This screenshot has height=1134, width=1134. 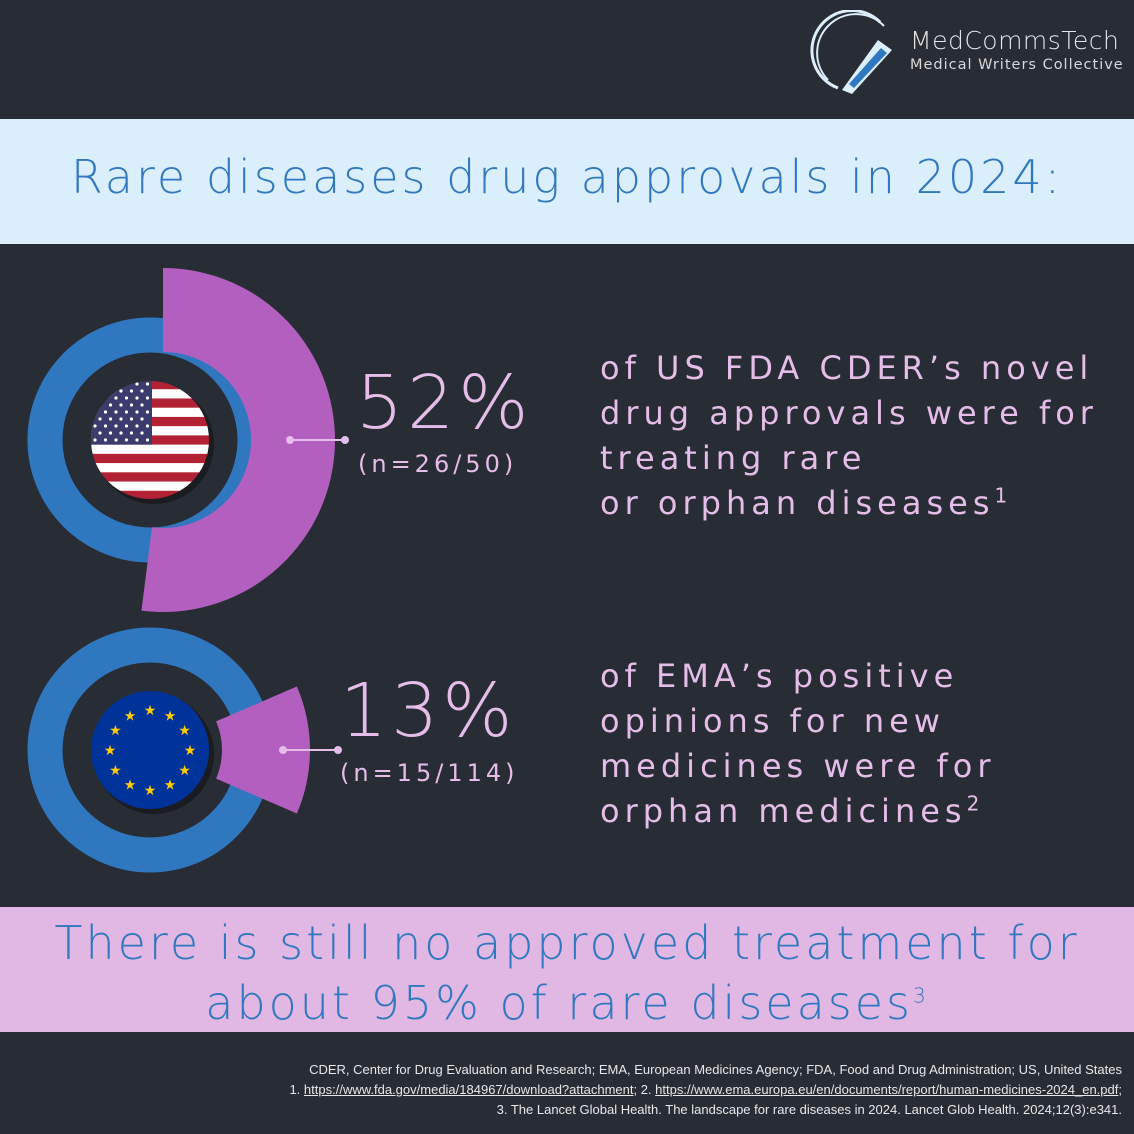 What do you see at coordinates (559, 1003) in the screenshot?
I see `conclusion-line: about 95% of rare diseases` at bounding box center [559, 1003].